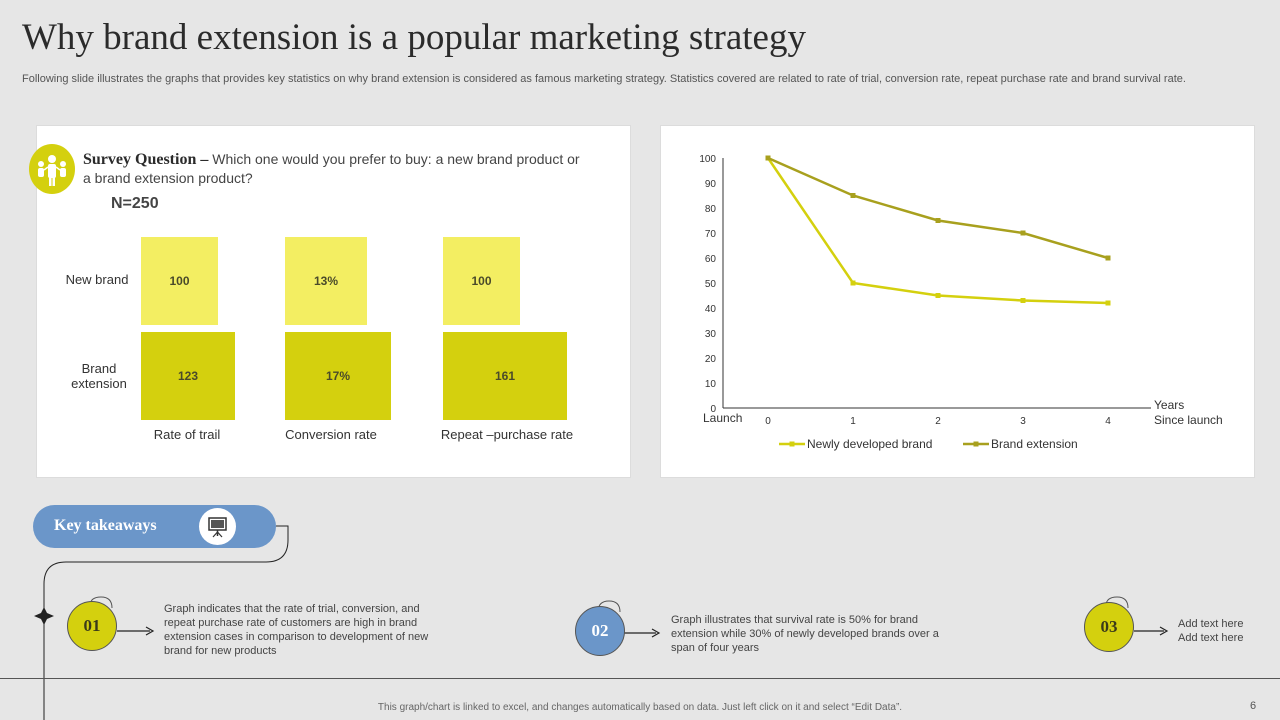 The width and height of the screenshot is (1280, 720). What do you see at coordinates (707, 159) in the screenshot?
I see `y-tick-label: 100` at bounding box center [707, 159].